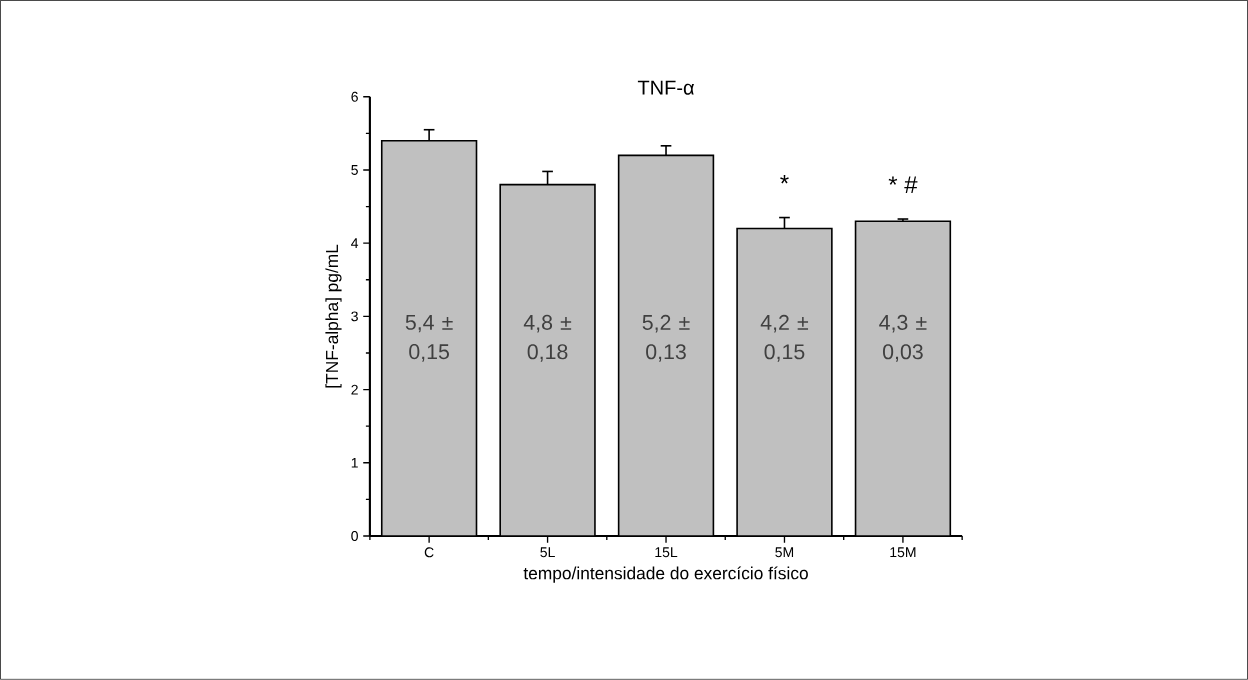 This screenshot has height=680, width=1248. Describe the element at coordinates (784, 338) in the screenshot. I see `data-label: 4,2 ± 0,15` at that location.